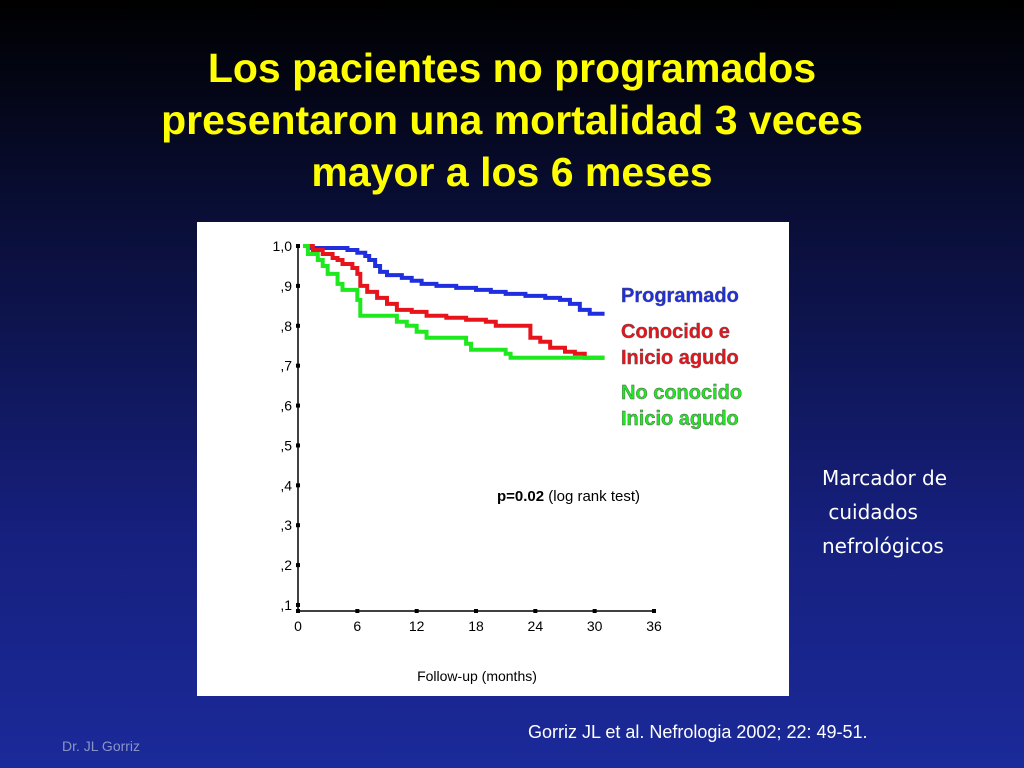 The width and height of the screenshot is (1024, 768). Describe the element at coordinates (536, 626) in the screenshot. I see `x-tick-label: 24` at that location.